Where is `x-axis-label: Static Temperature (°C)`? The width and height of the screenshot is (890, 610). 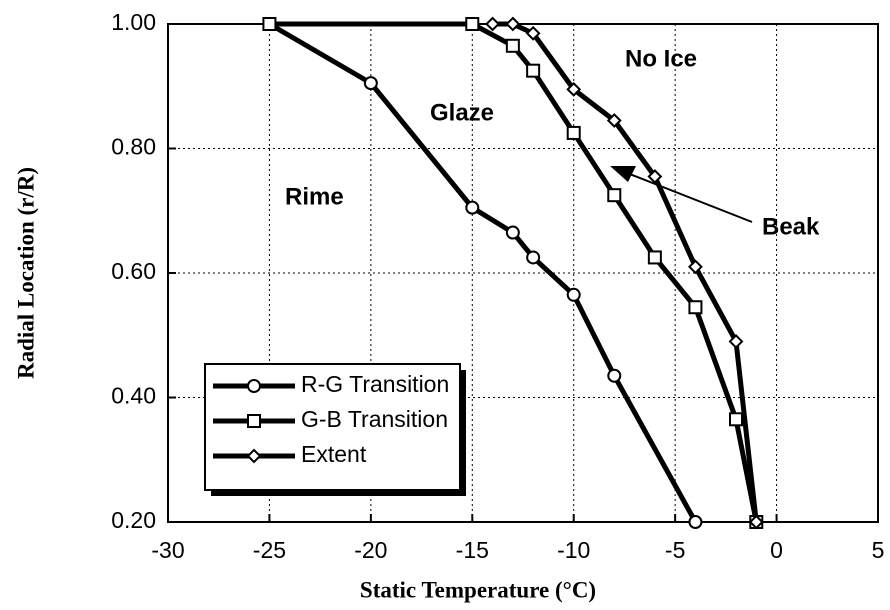 x-axis-label: Static Temperature (°C) is located at coordinates (478, 589).